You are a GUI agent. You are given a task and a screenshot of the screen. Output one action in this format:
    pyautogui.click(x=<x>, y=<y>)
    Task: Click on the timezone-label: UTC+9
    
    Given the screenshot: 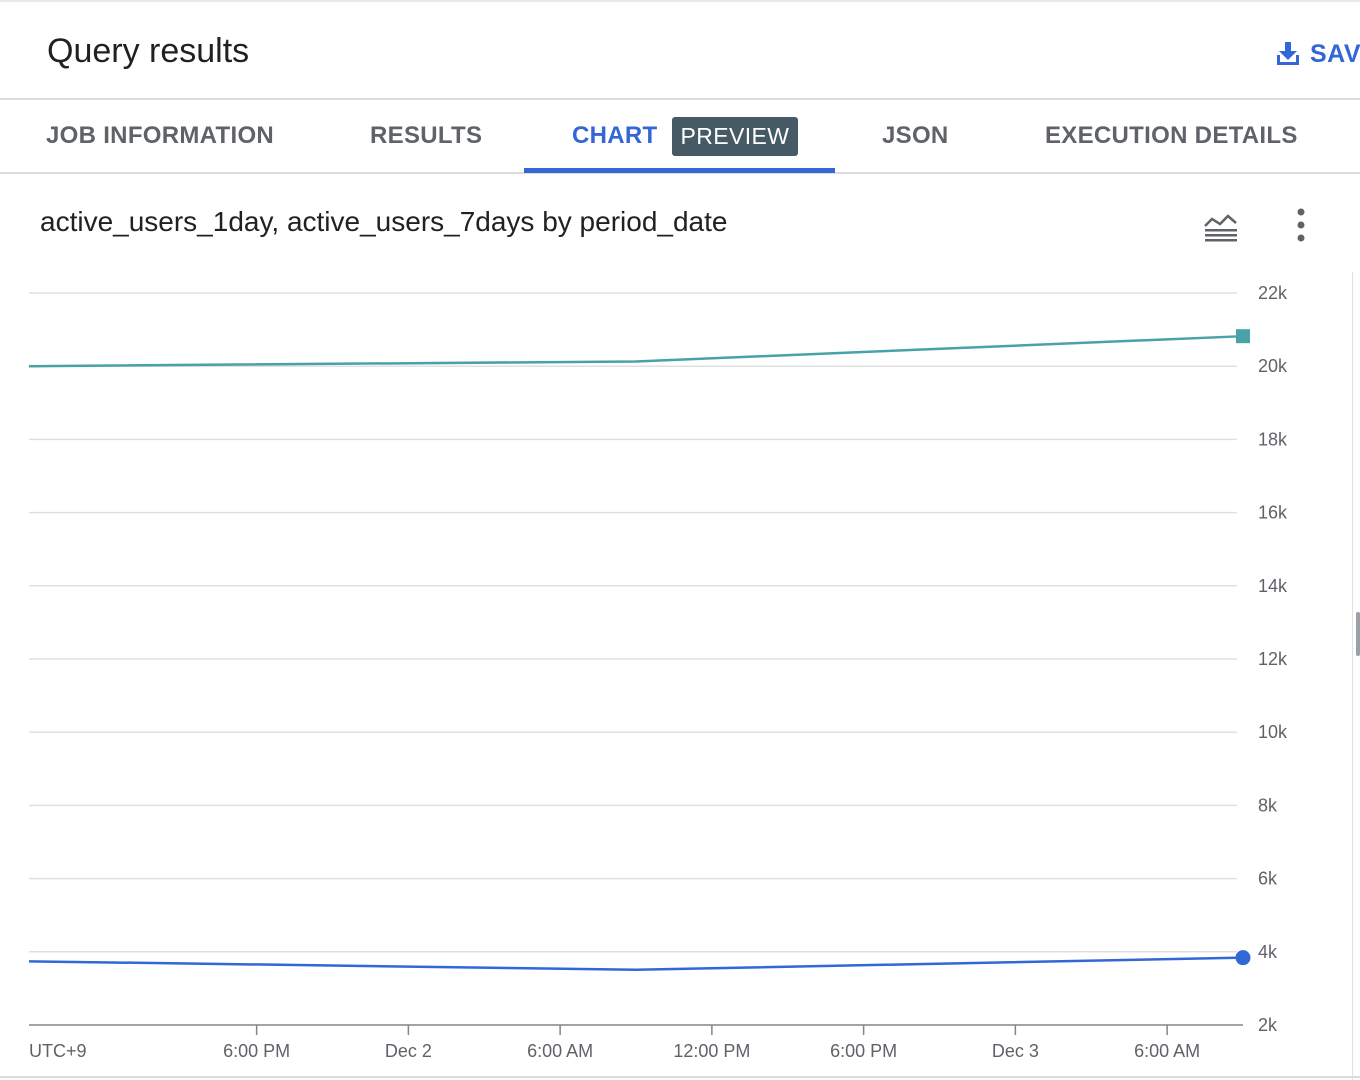 What is the action you would take?
    pyautogui.click(x=58, y=1051)
    